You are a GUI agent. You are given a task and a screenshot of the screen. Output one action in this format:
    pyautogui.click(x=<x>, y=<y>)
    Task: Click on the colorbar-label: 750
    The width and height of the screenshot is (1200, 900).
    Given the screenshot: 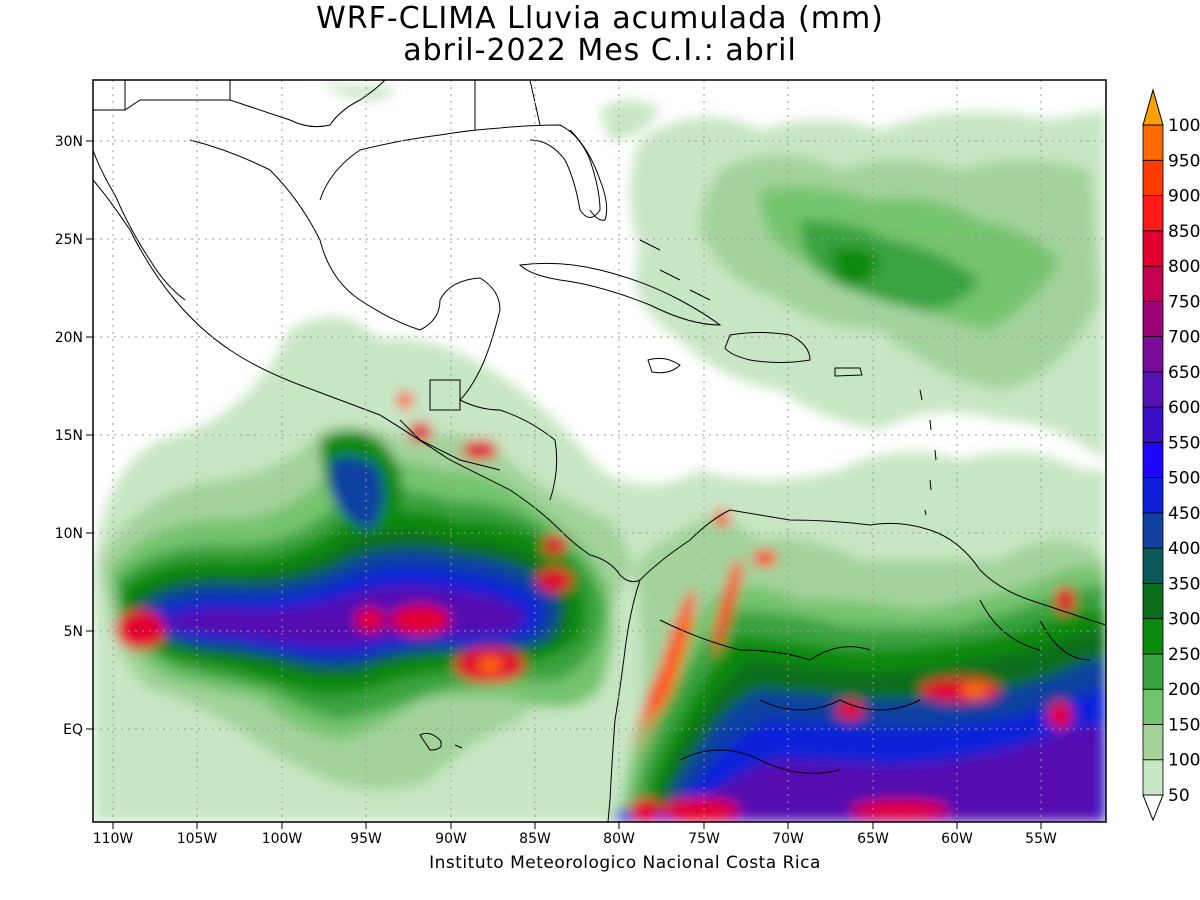 What is the action you would take?
    pyautogui.click(x=1184, y=302)
    